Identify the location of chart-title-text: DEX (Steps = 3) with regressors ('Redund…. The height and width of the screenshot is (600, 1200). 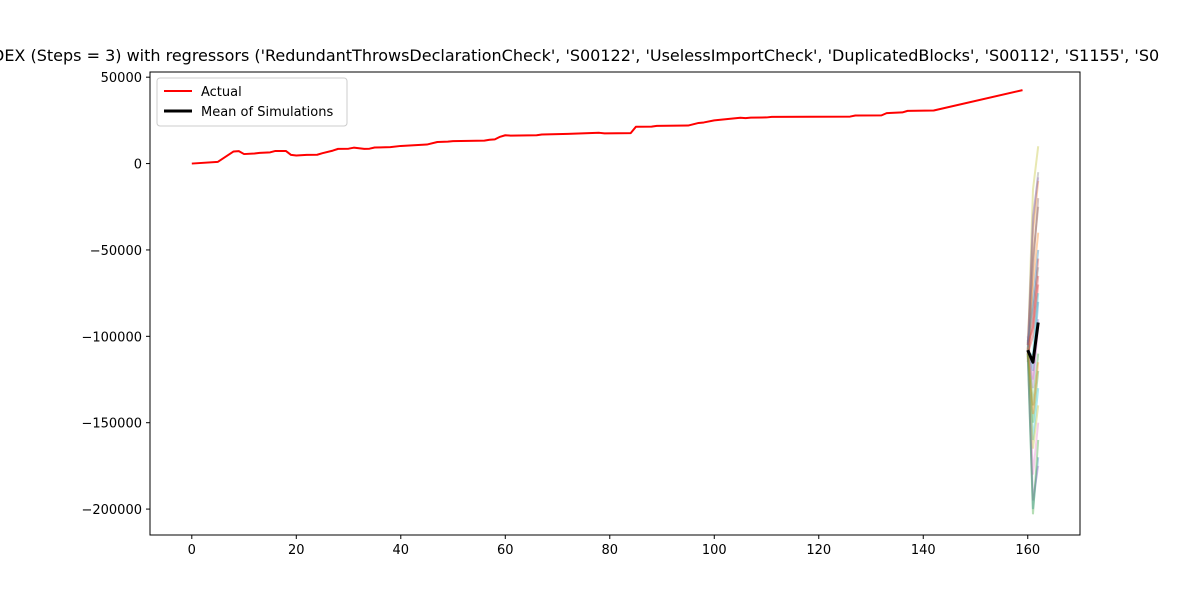
(580, 55).